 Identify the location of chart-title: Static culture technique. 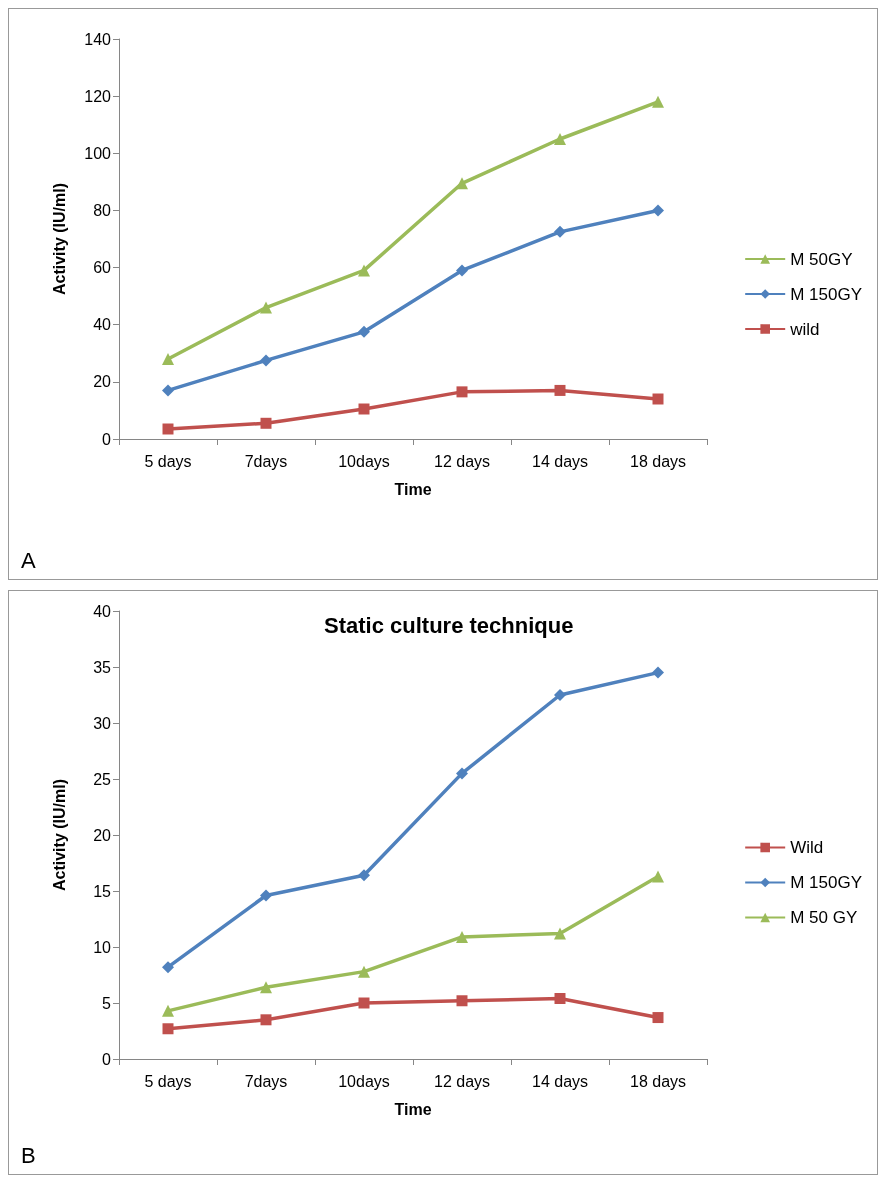
(449, 625).